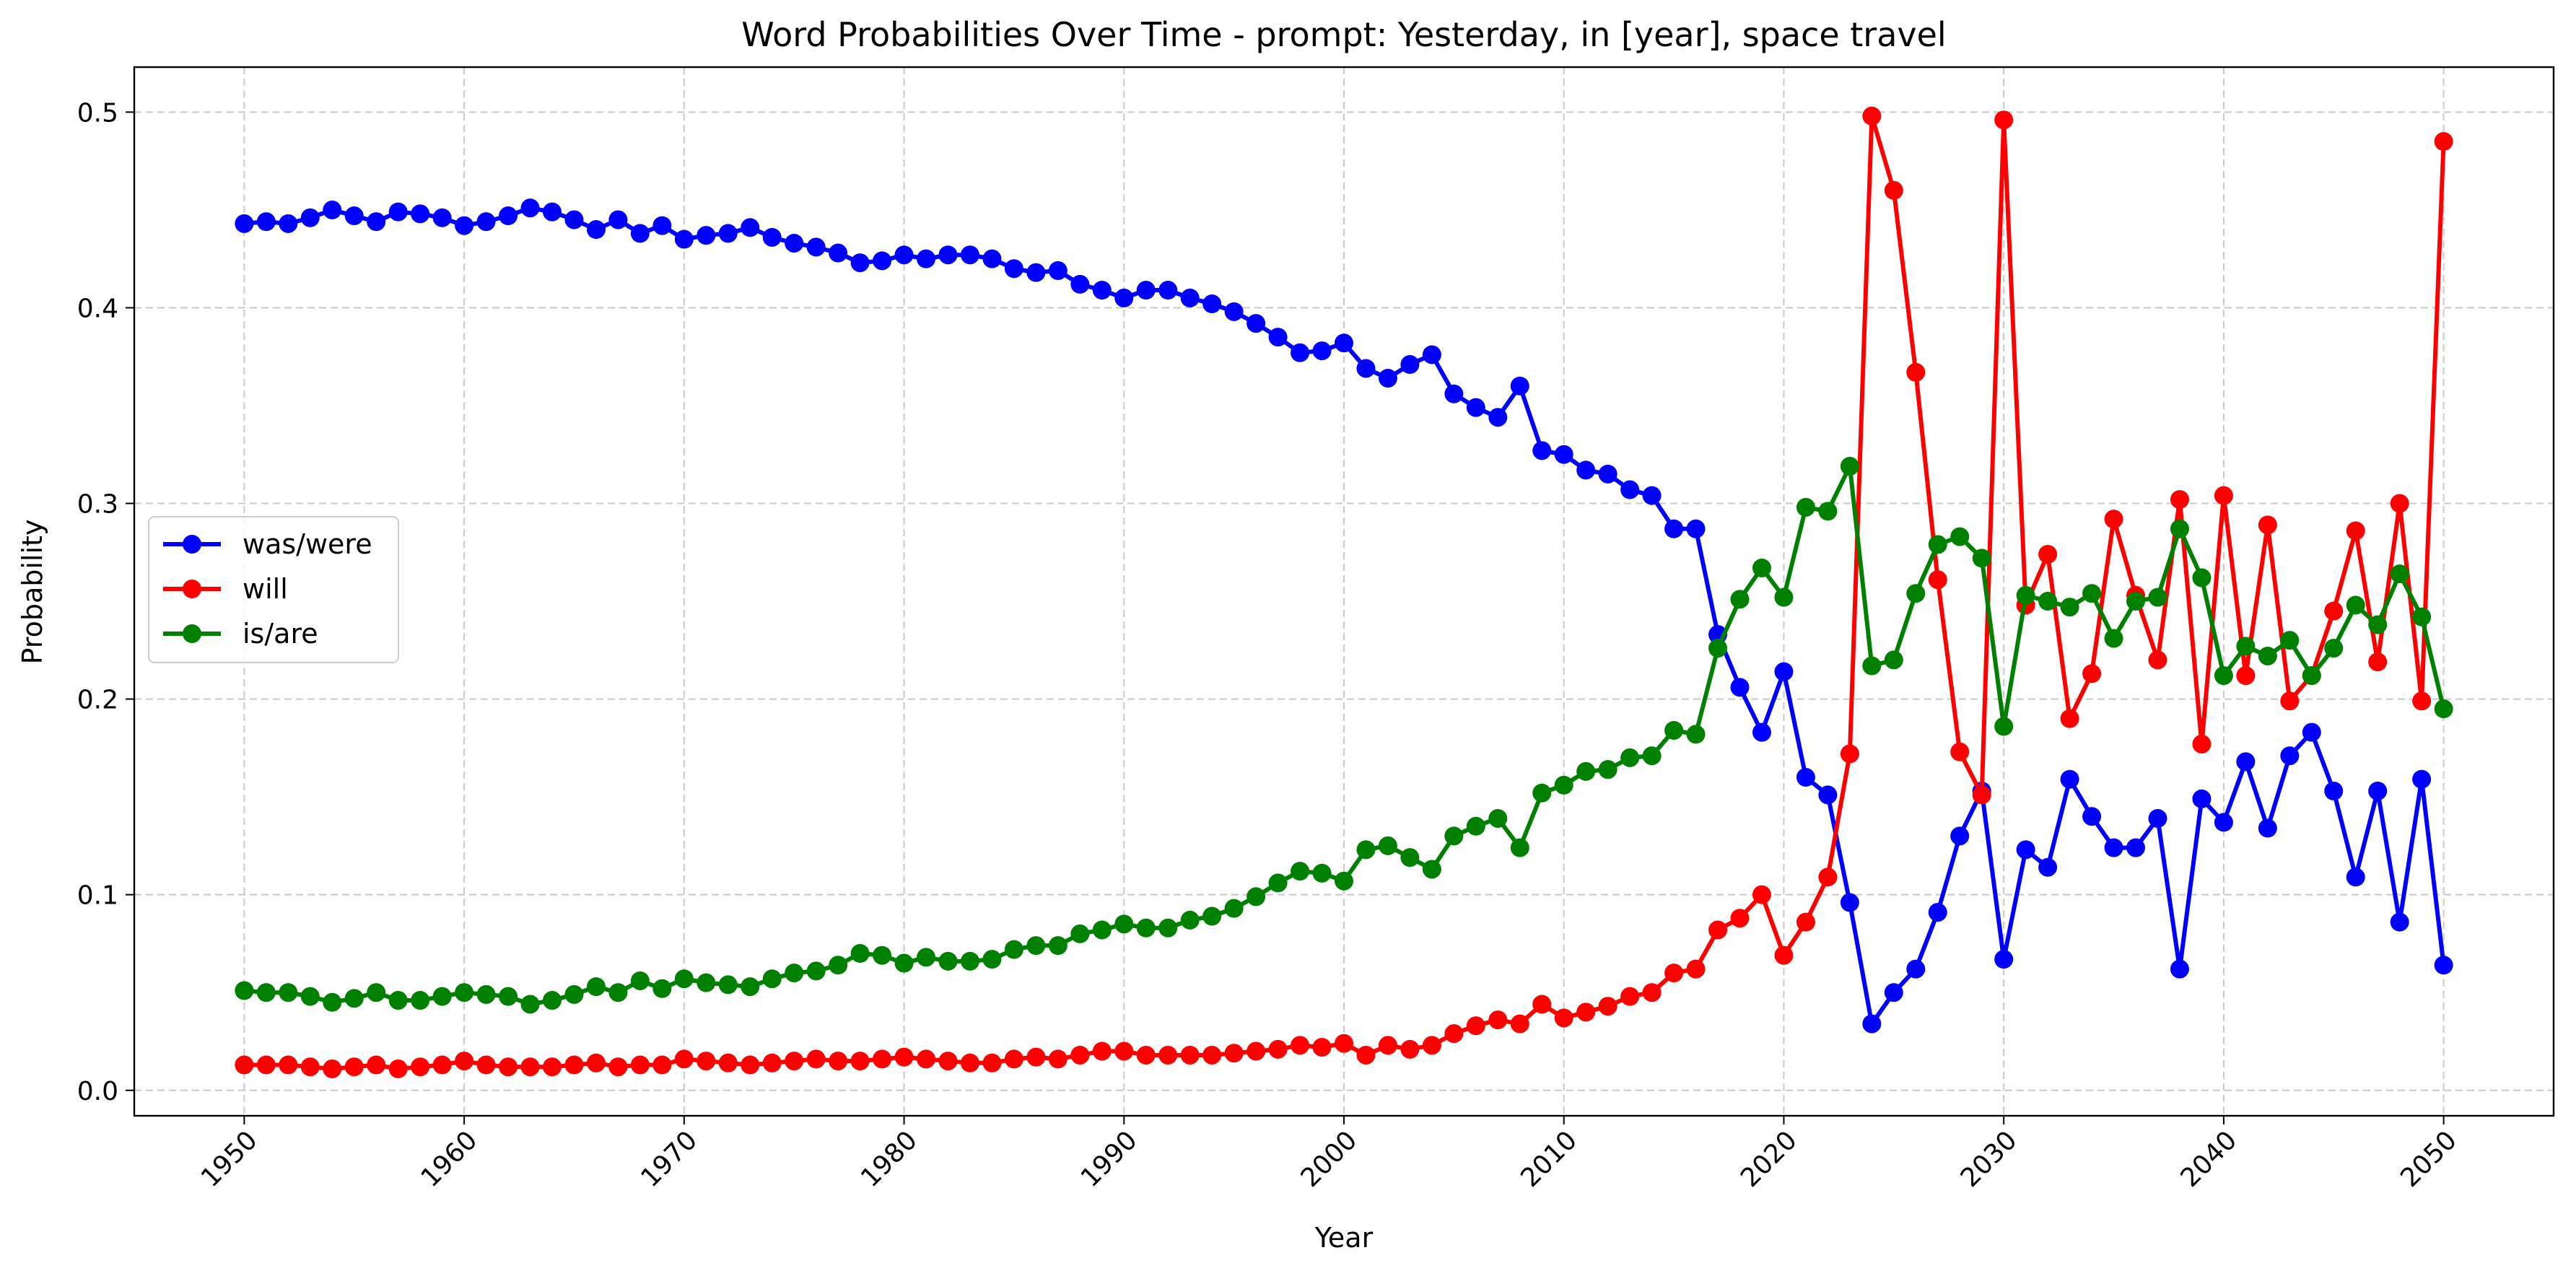 The height and width of the screenshot is (1276, 2576). Describe the element at coordinates (97, 1091) in the screenshot. I see `y-tick-label: 0.0` at that location.